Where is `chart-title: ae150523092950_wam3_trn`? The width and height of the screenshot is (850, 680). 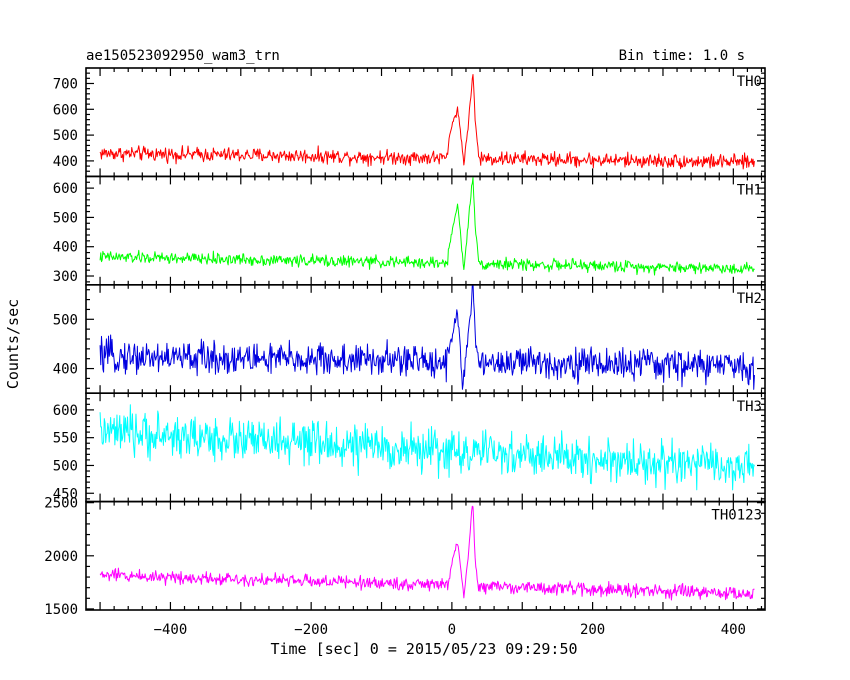
chart-title: ae150523092950_wam3_trn is located at coordinates (183, 56).